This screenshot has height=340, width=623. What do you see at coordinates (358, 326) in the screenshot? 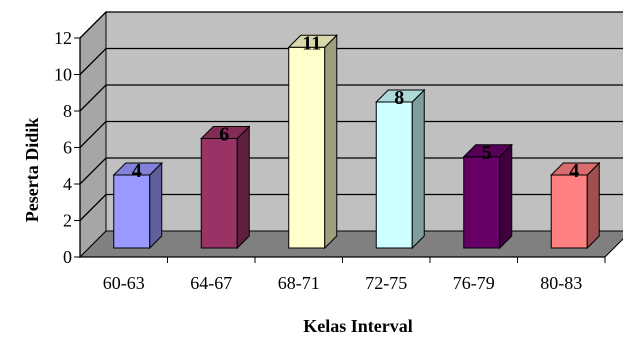
I see `x-axis-title: Kelas Interval` at bounding box center [358, 326].